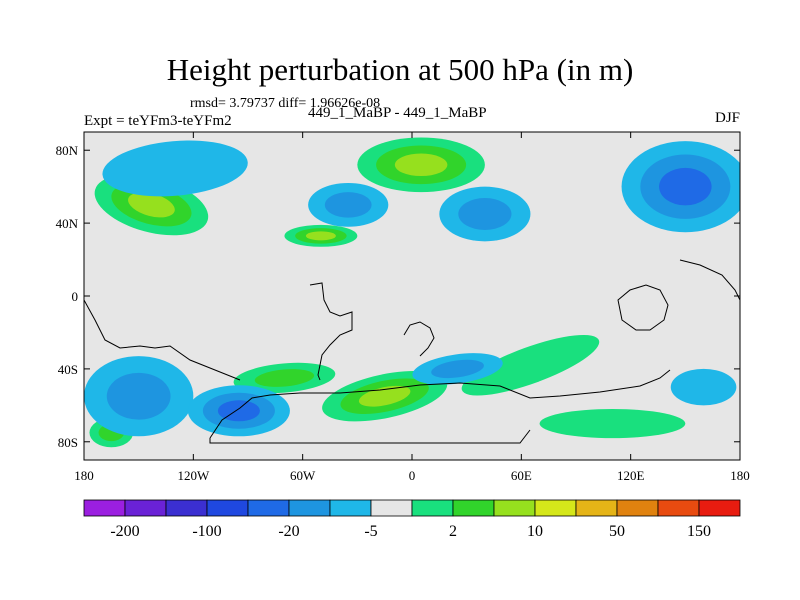 Image resolution: width=800 pixels, height=600 pixels. What do you see at coordinates (699, 531) in the screenshot?
I see `colorbar-label: 150` at bounding box center [699, 531].